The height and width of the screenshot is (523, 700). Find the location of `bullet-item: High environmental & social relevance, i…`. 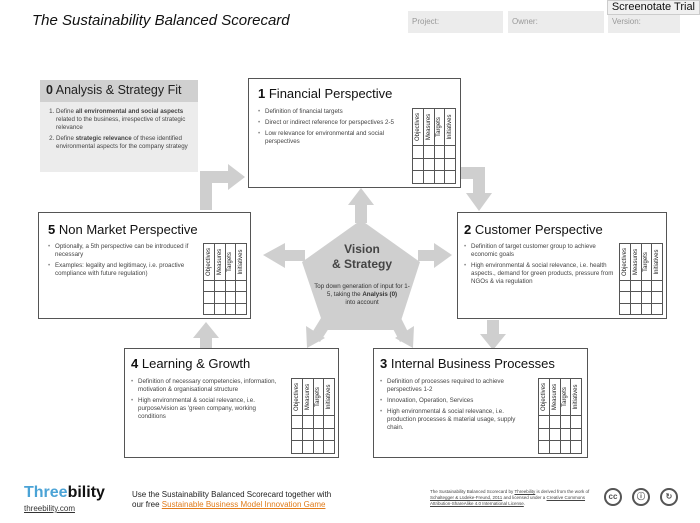

bullet-item: High environmental & social relevance, i… is located at coordinates (539, 274).